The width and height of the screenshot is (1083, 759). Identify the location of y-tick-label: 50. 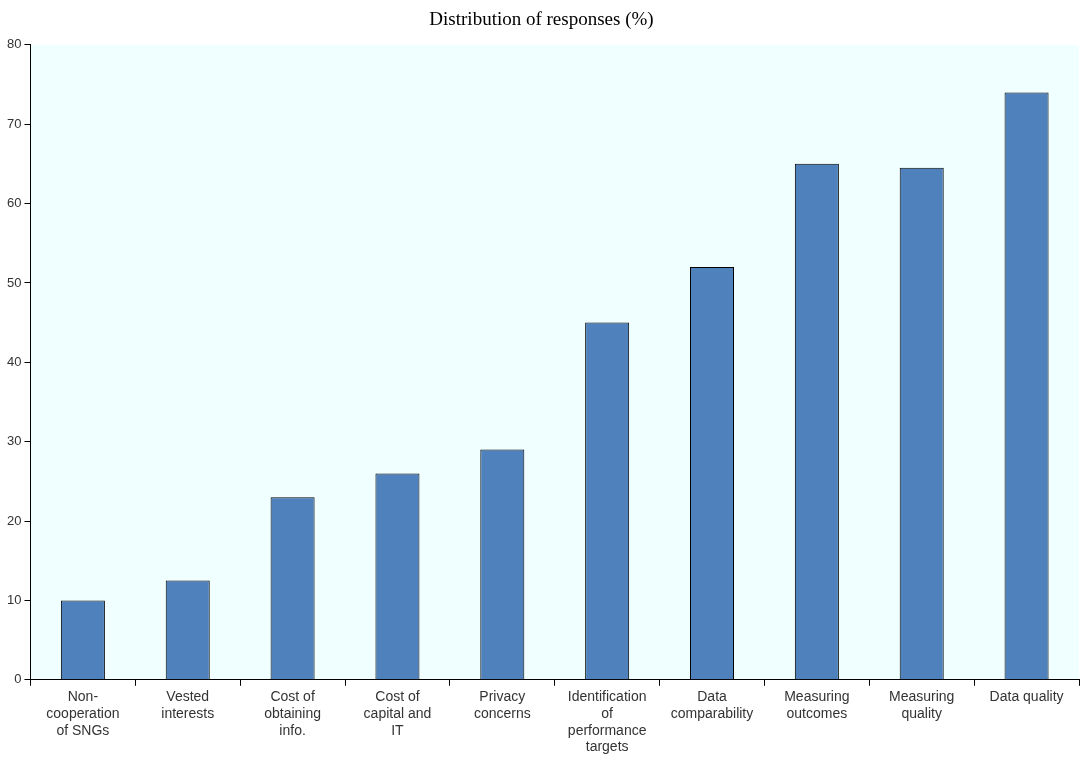
(14, 282).